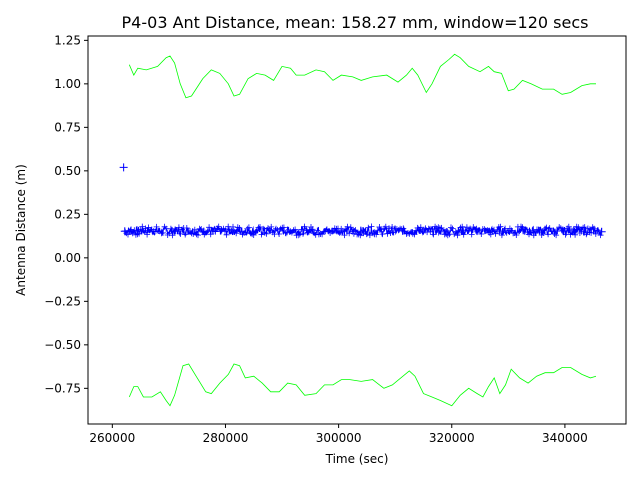 The image size is (640, 480). I want to click on y-tick-label: 0.00, so click(67, 258).